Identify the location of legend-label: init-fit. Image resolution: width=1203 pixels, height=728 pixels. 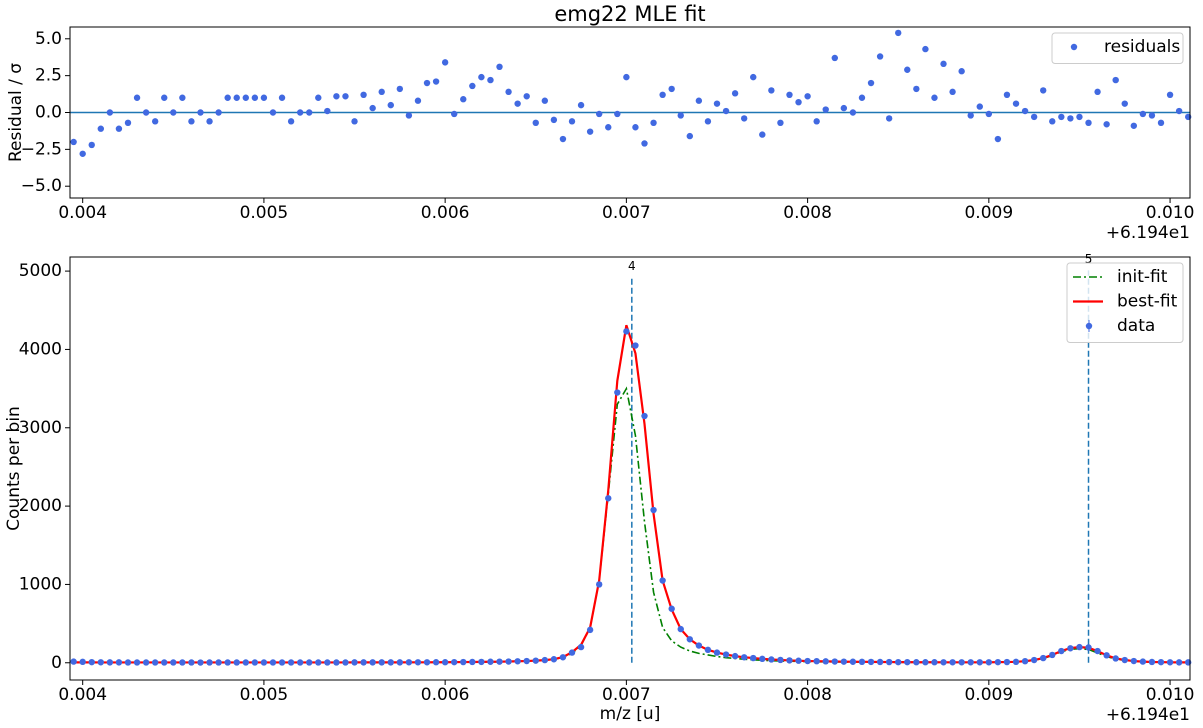
(1142, 277).